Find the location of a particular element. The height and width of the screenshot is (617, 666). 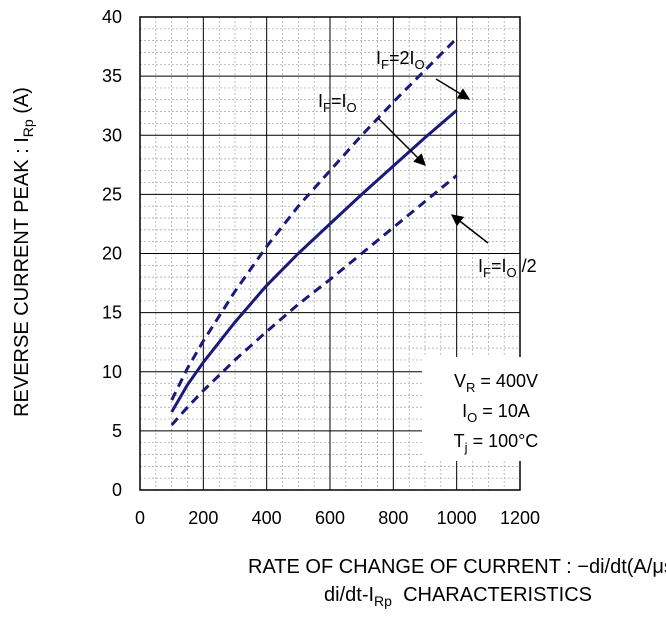

x-tick-label: 200 is located at coordinates (203, 518).